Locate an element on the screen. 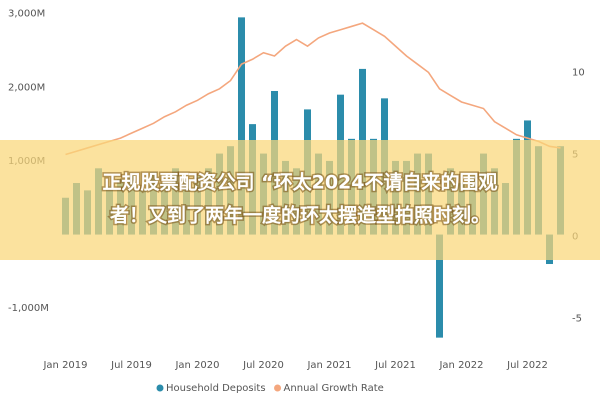 The width and height of the screenshot is (600, 400). y-tick-label: 2,000M is located at coordinates (26, 87).